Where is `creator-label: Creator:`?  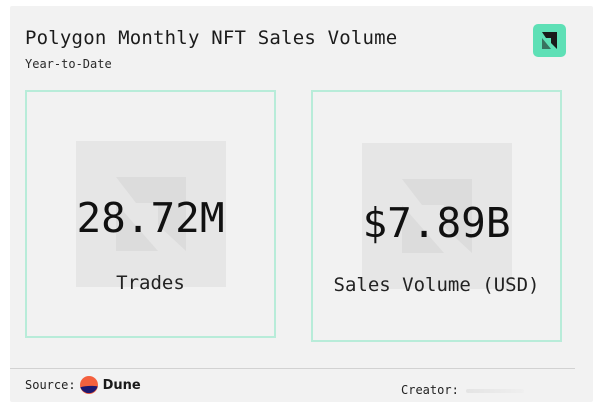 creator-label: Creator: is located at coordinates (430, 390).